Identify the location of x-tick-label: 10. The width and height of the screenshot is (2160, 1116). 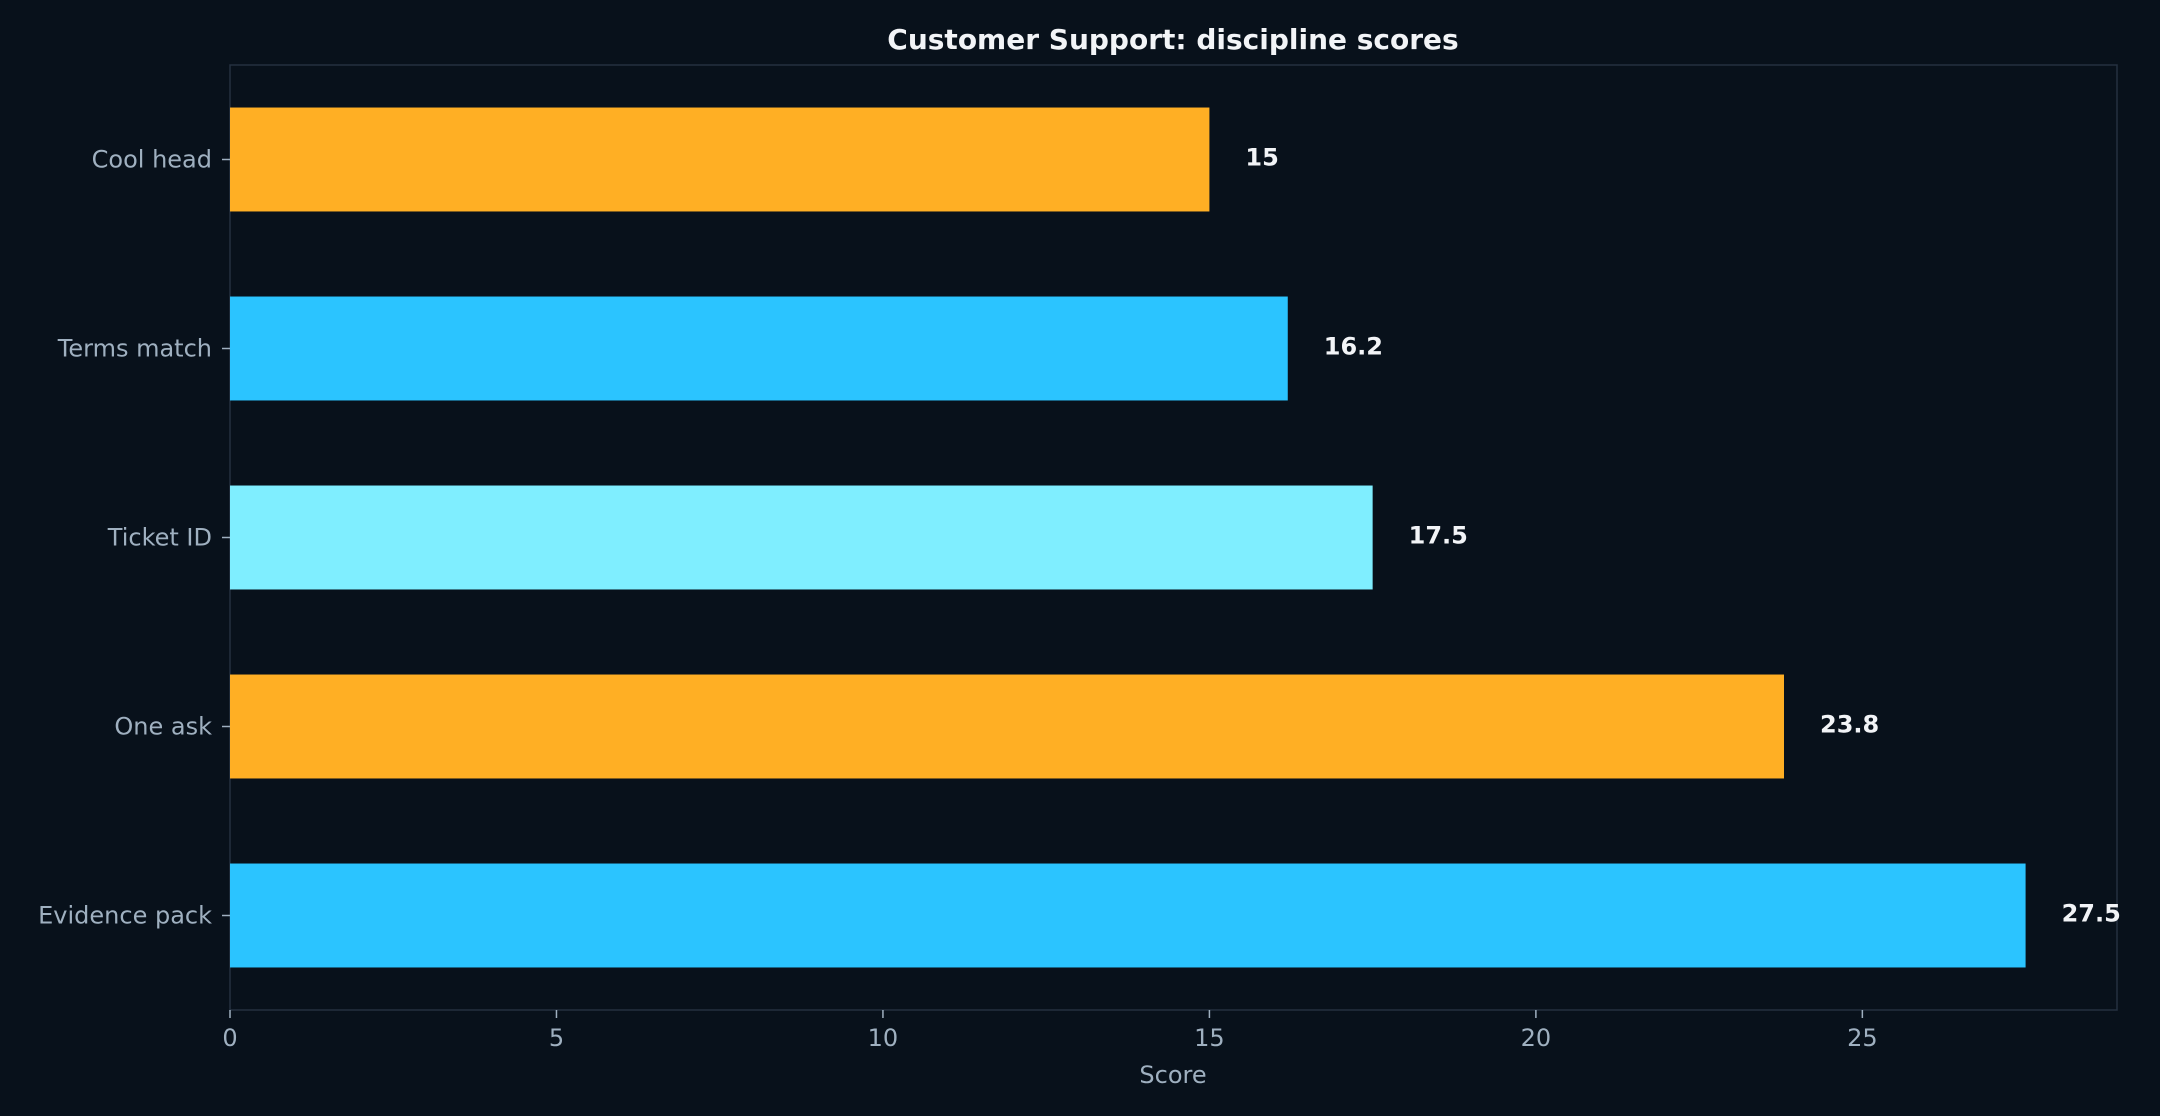
(883, 1038).